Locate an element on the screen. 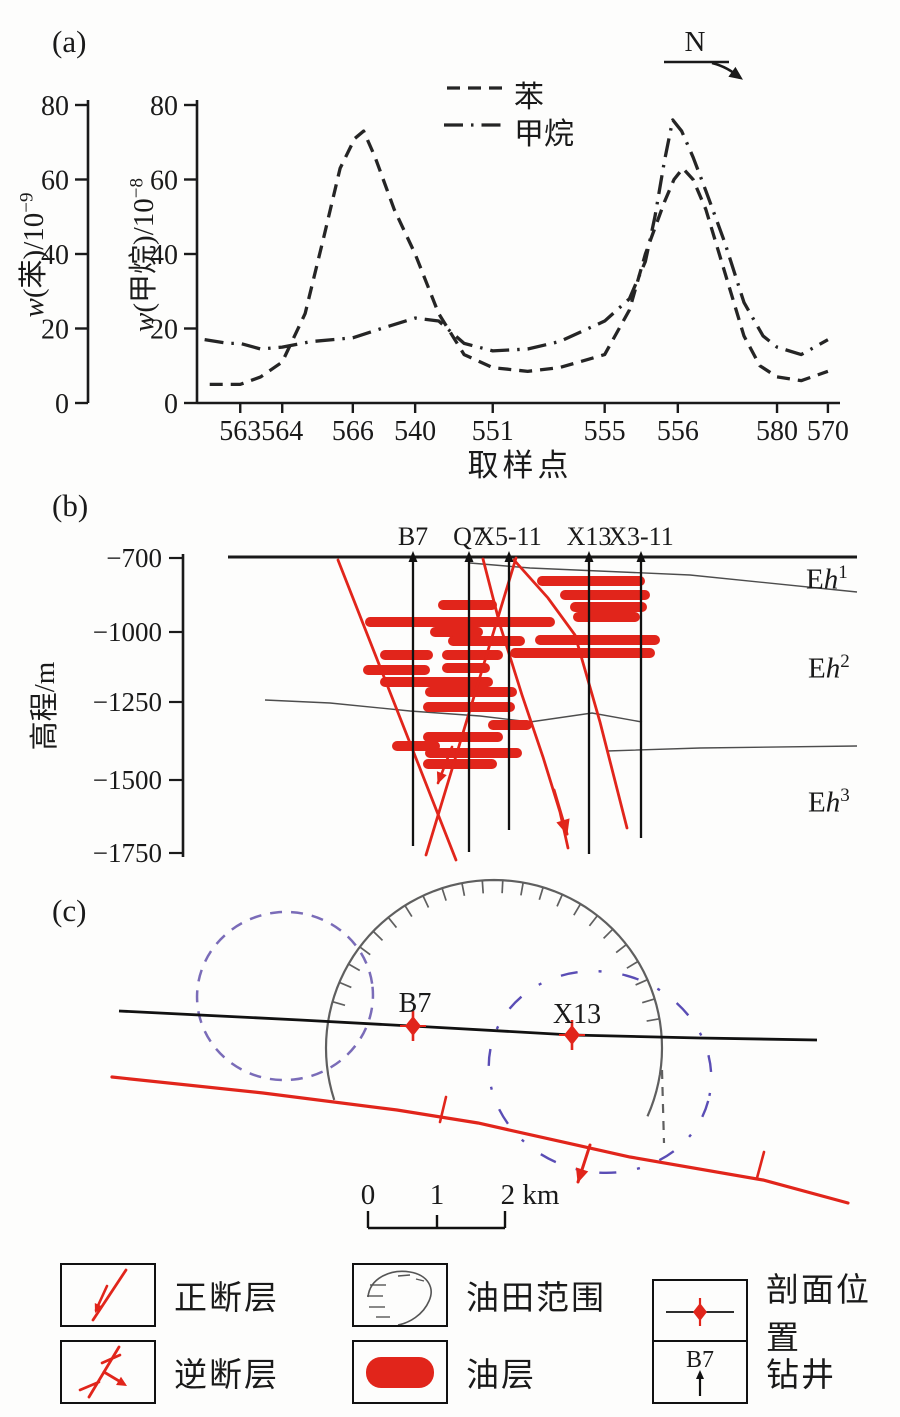 The width and height of the screenshot is (900, 1417). horizon-lines is located at coordinates (561, 657).